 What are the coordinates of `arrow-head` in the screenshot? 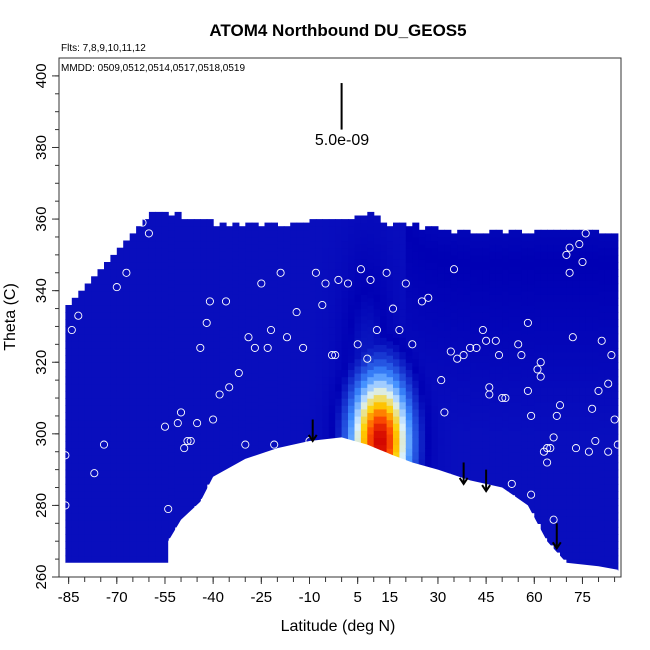 It's located at (312, 438).